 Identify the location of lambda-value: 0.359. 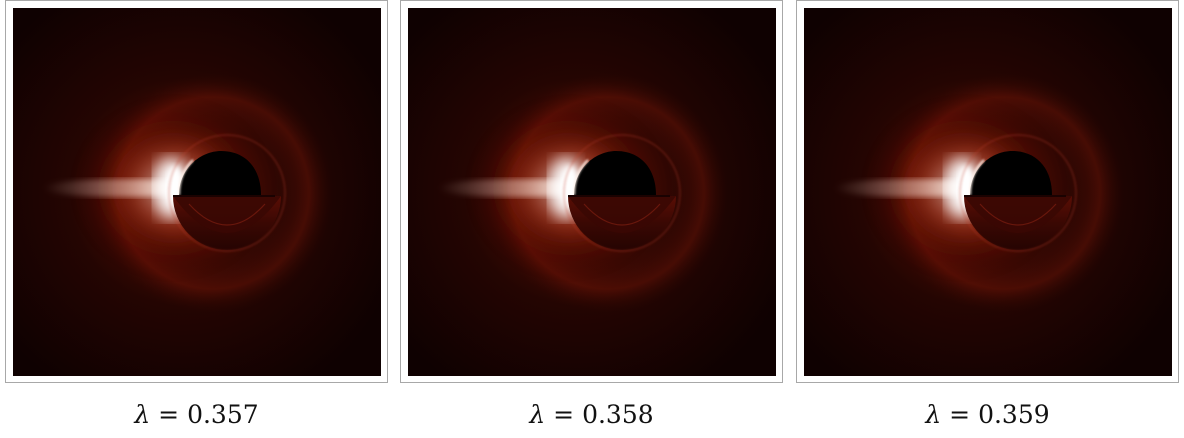
(1014, 414).